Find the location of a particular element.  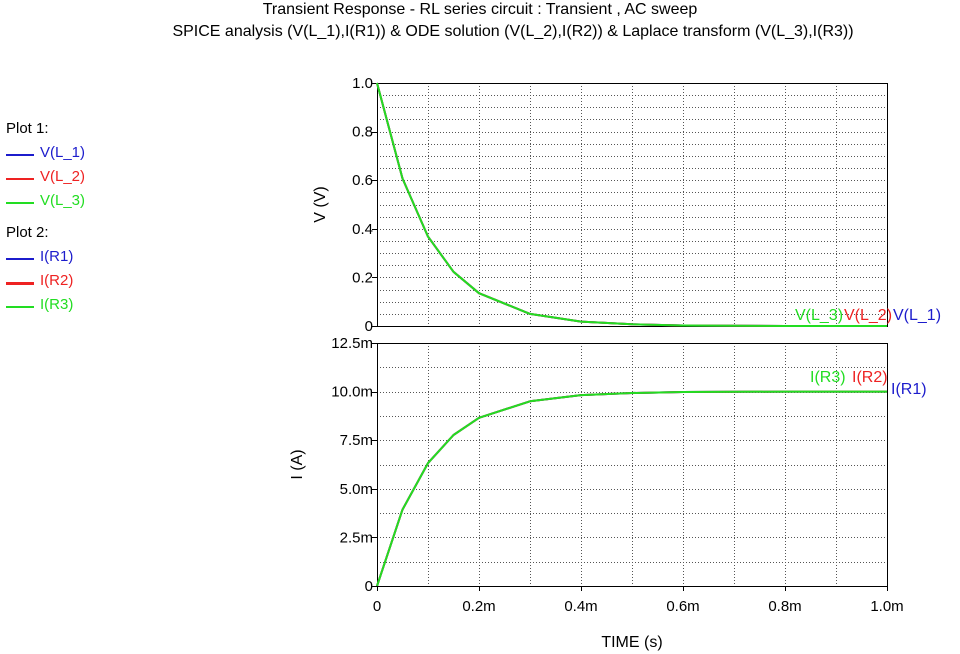

legend-item-label: V(L_2) is located at coordinates (63, 176).